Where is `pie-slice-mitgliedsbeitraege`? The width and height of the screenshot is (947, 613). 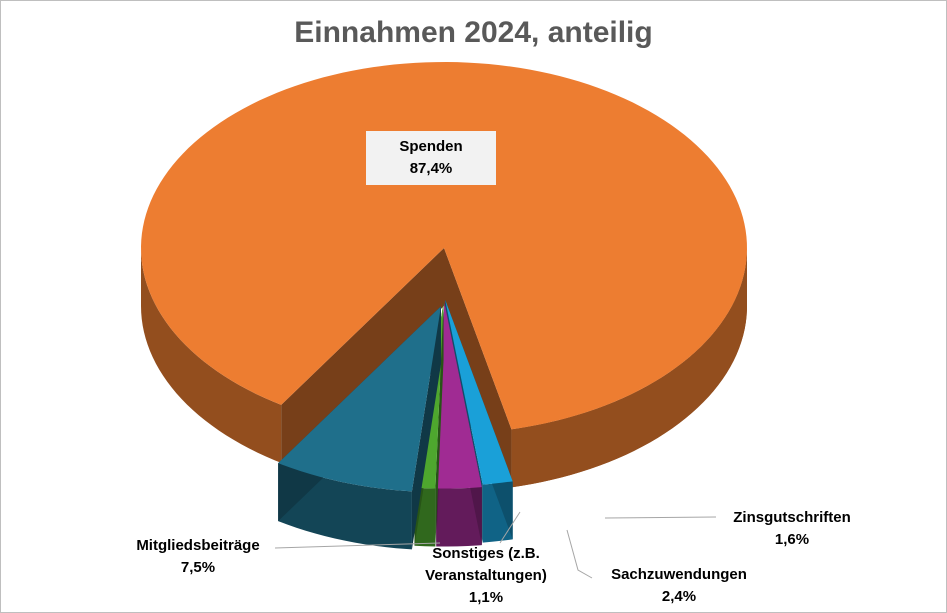
pie-slice-mitgliedsbeitraege is located at coordinates (359, 428).